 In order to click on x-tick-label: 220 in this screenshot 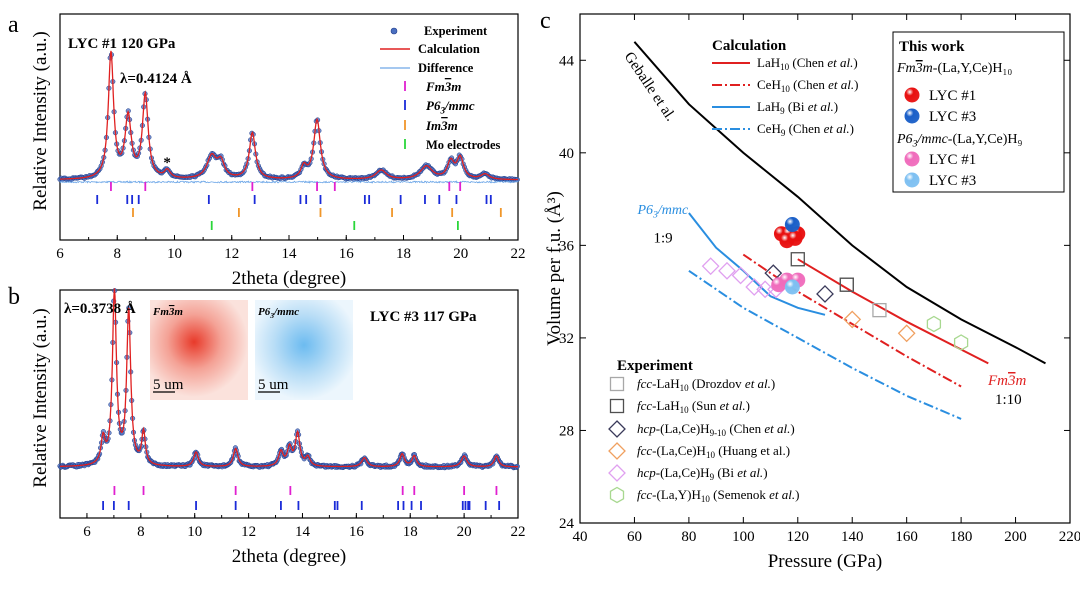, I will do `click(1069, 537)`.